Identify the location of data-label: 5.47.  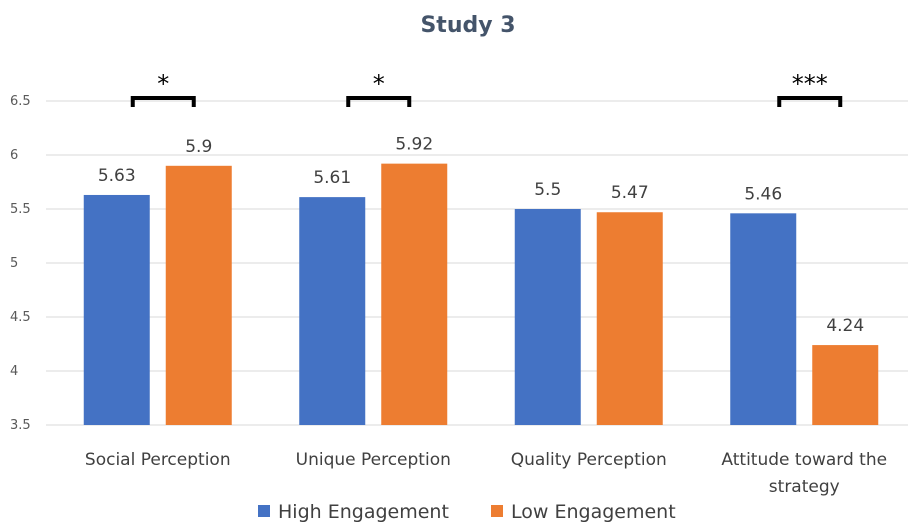
(630, 193).